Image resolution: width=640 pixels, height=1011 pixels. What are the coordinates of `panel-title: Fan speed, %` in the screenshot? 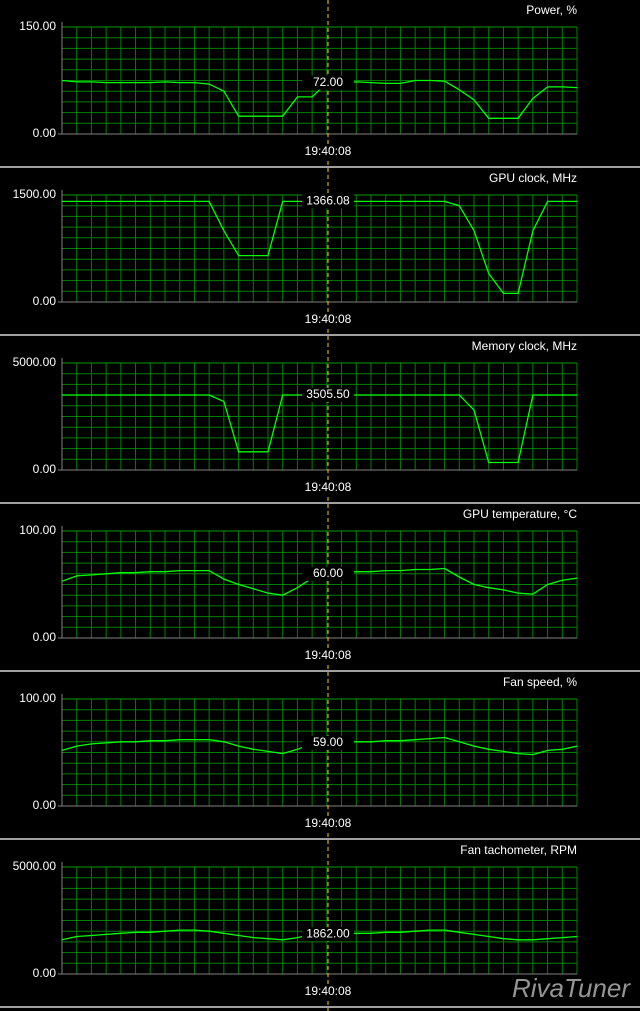 It's located at (540, 682).